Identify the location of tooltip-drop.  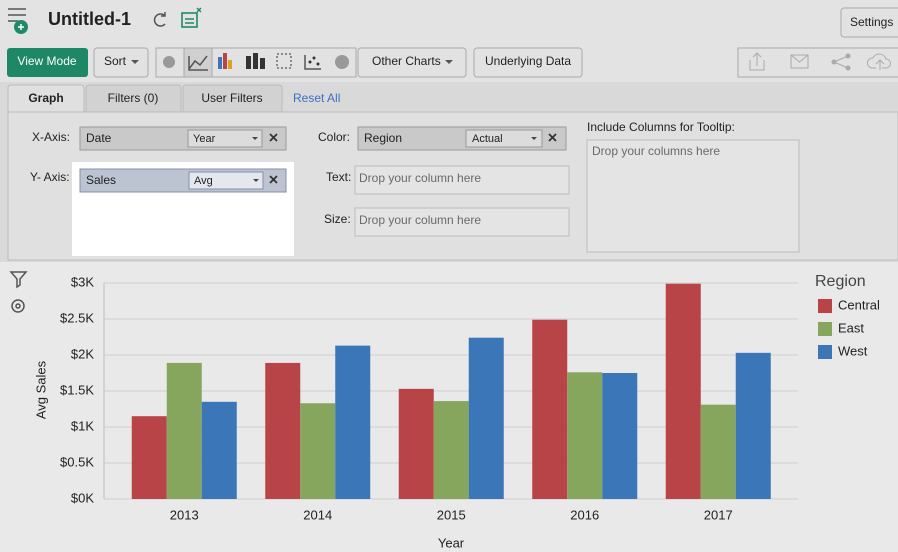
(693, 196).